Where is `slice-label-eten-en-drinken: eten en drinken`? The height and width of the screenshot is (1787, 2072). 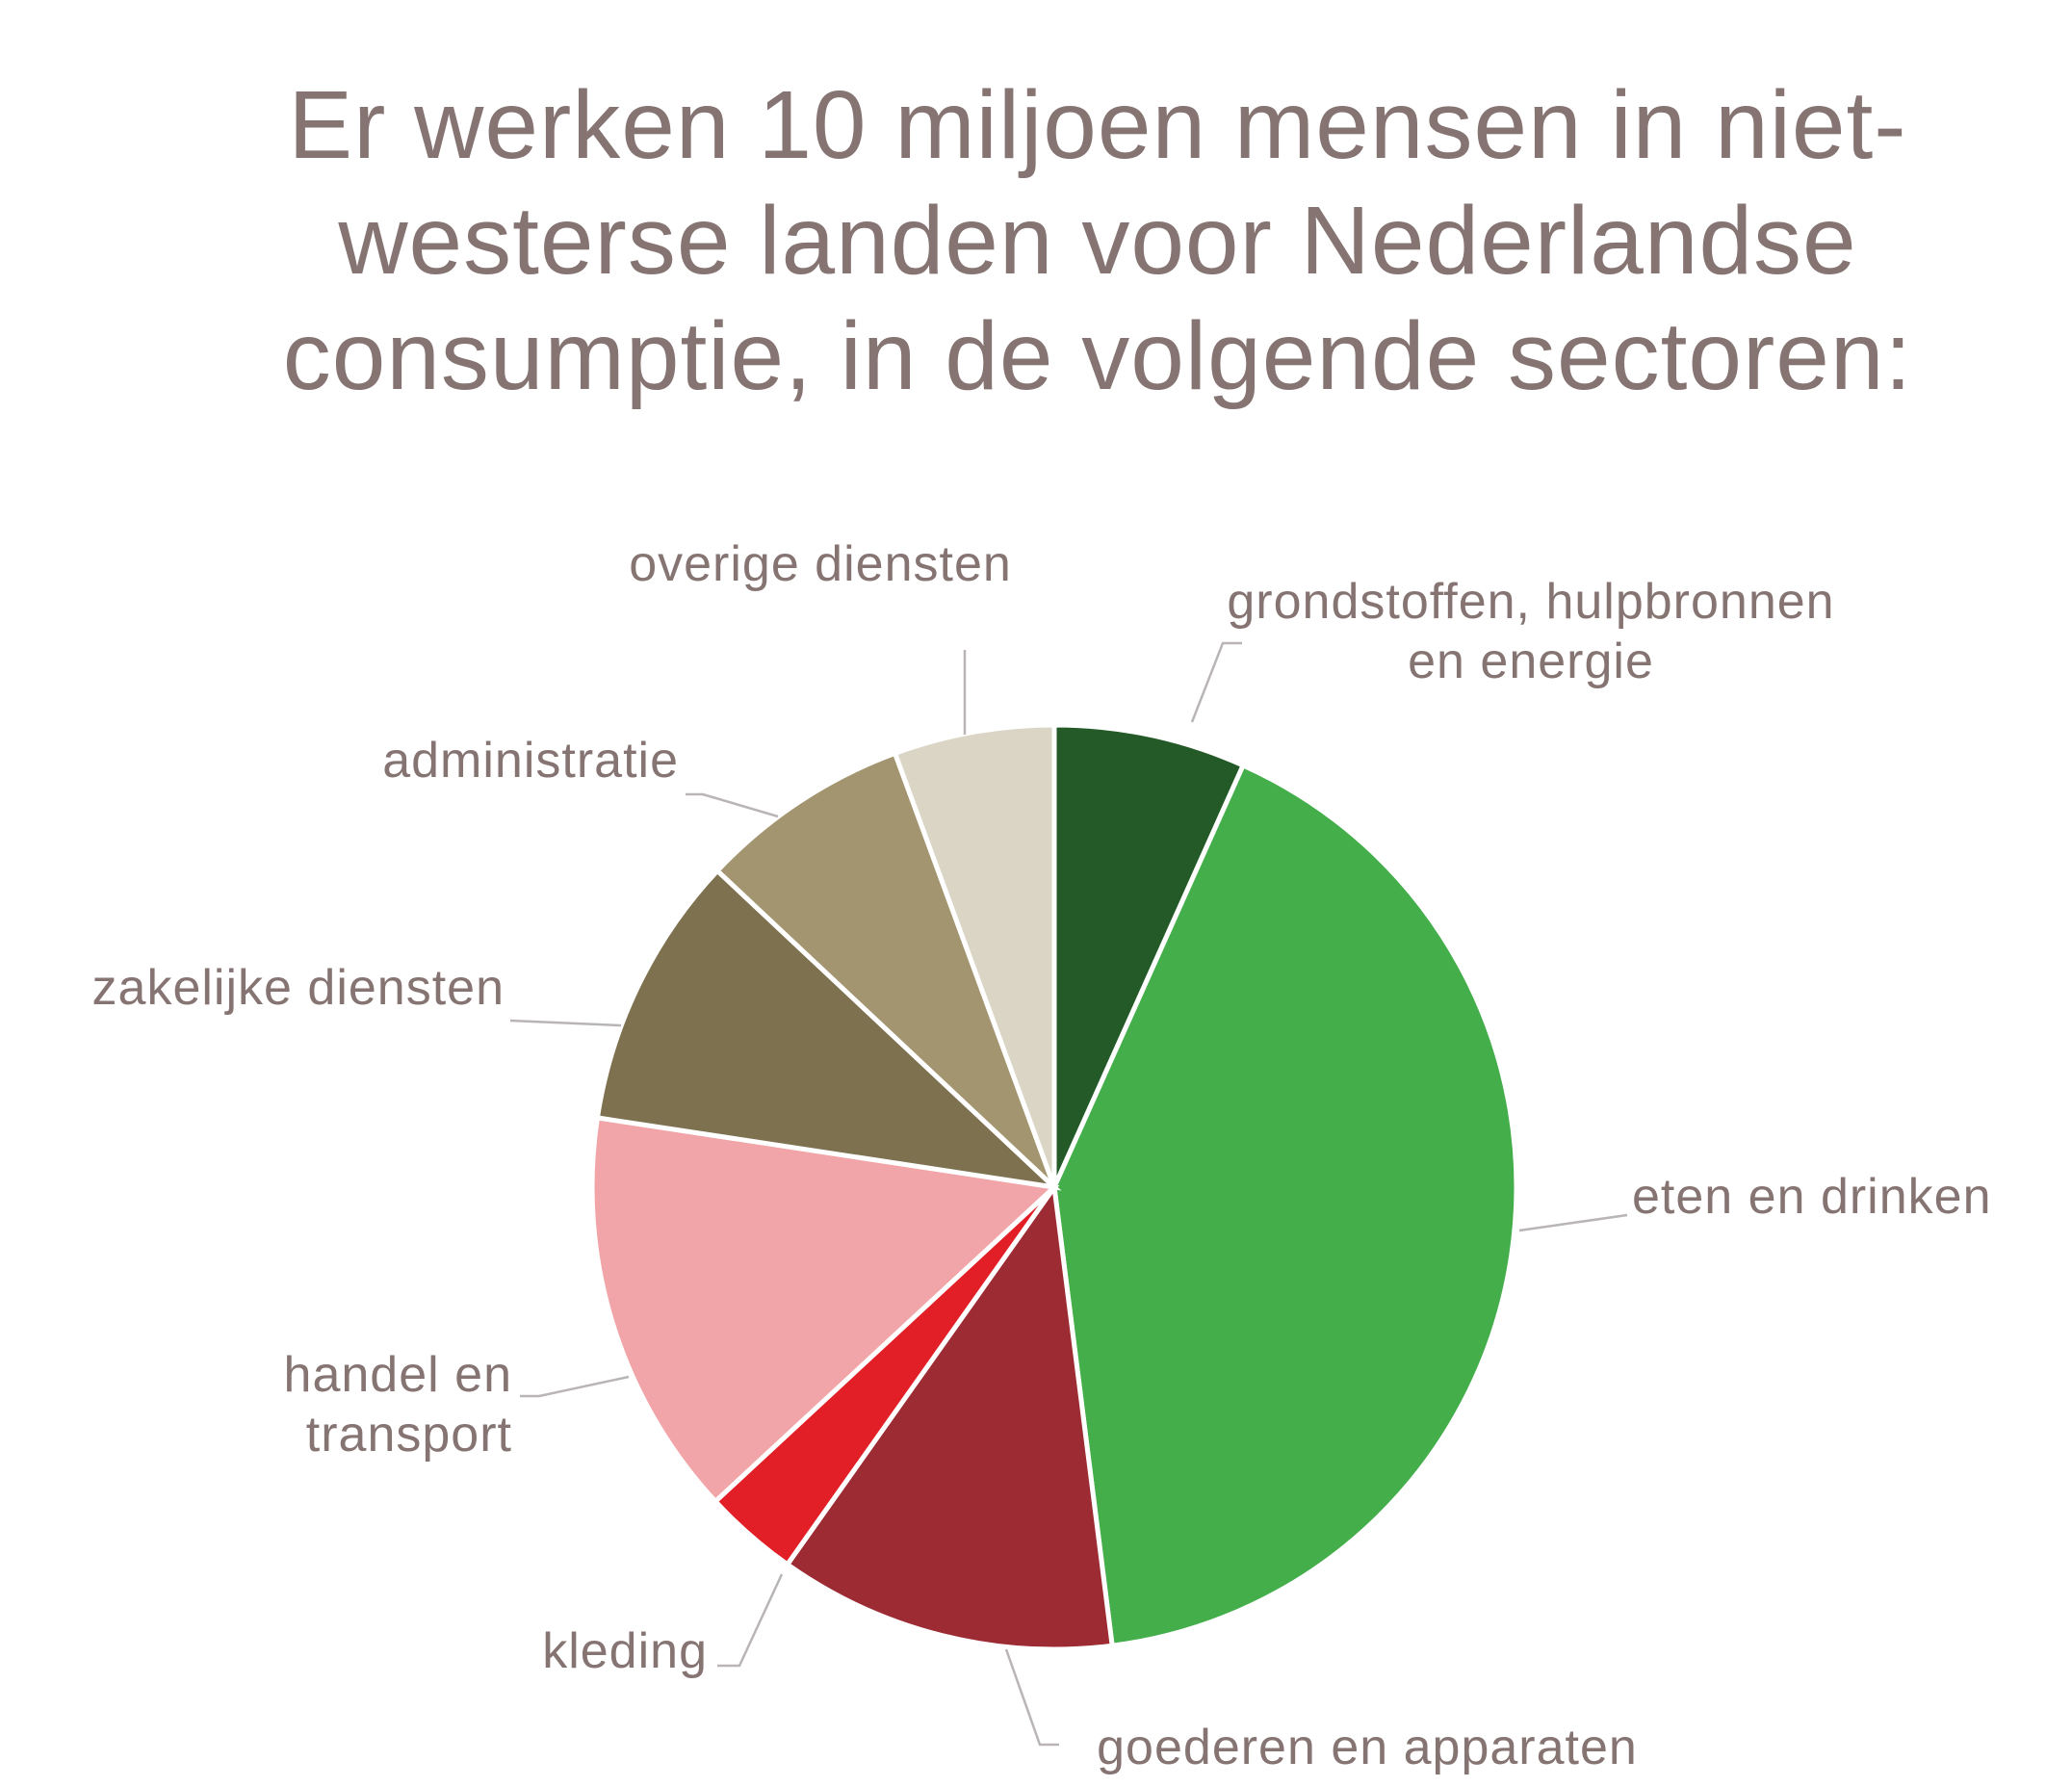
slice-label-eten-en-drinken: eten en drinken is located at coordinates (1812, 1197).